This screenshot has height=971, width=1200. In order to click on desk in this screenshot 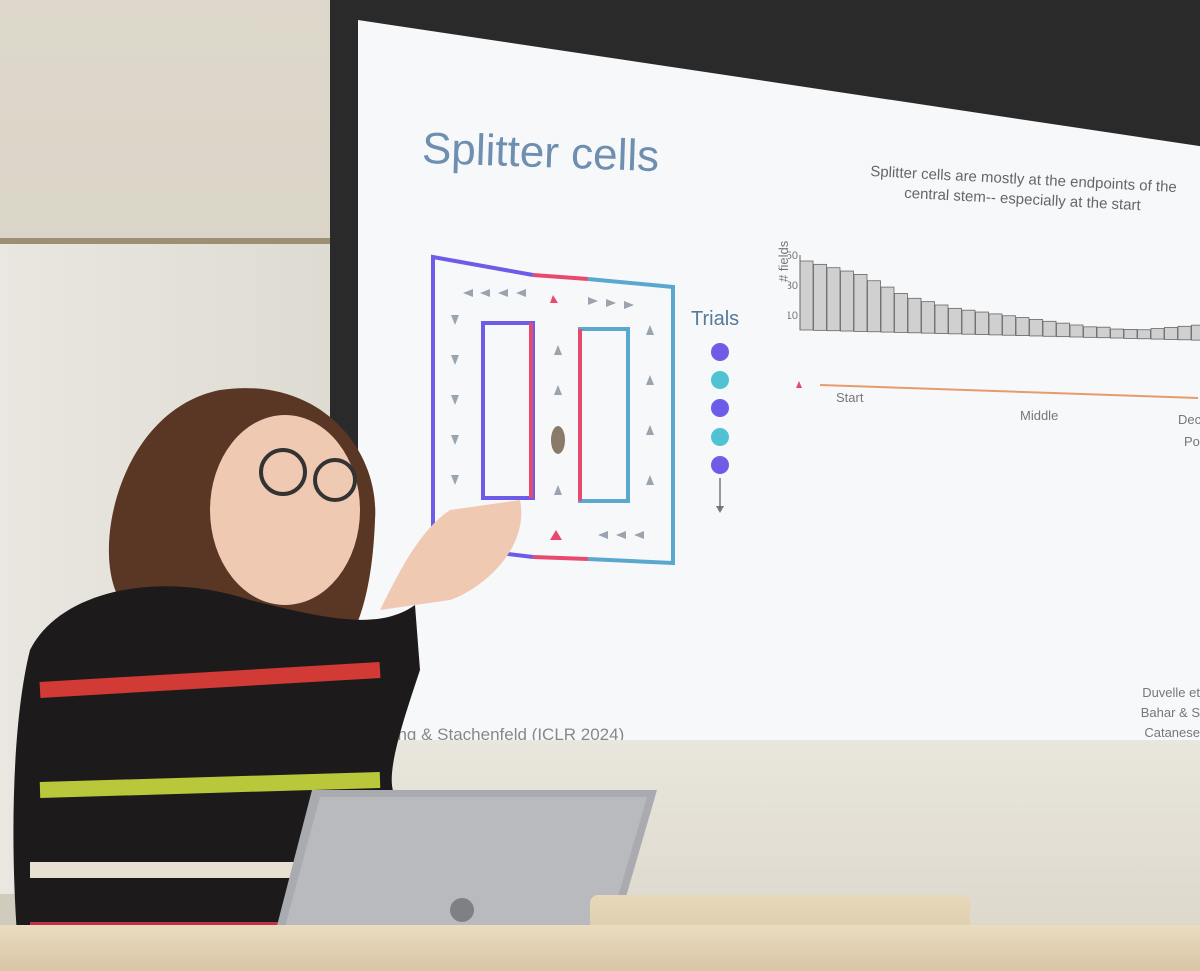, I will do `click(600, 948)`.